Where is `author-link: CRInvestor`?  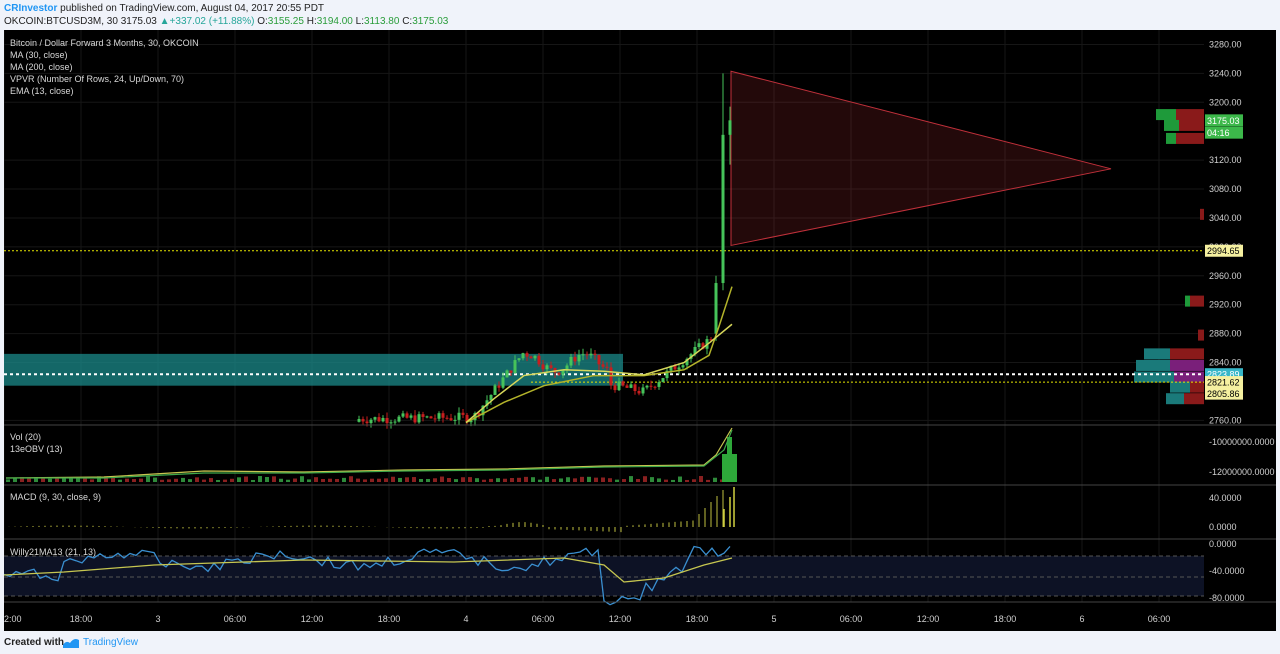
author-link: CRInvestor is located at coordinates (31, 8).